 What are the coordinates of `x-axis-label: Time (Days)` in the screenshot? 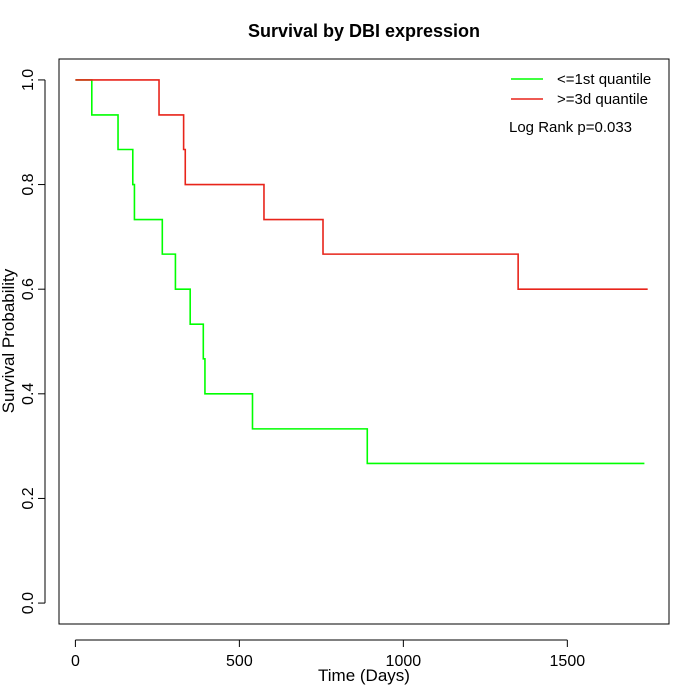 It's located at (364, 675).